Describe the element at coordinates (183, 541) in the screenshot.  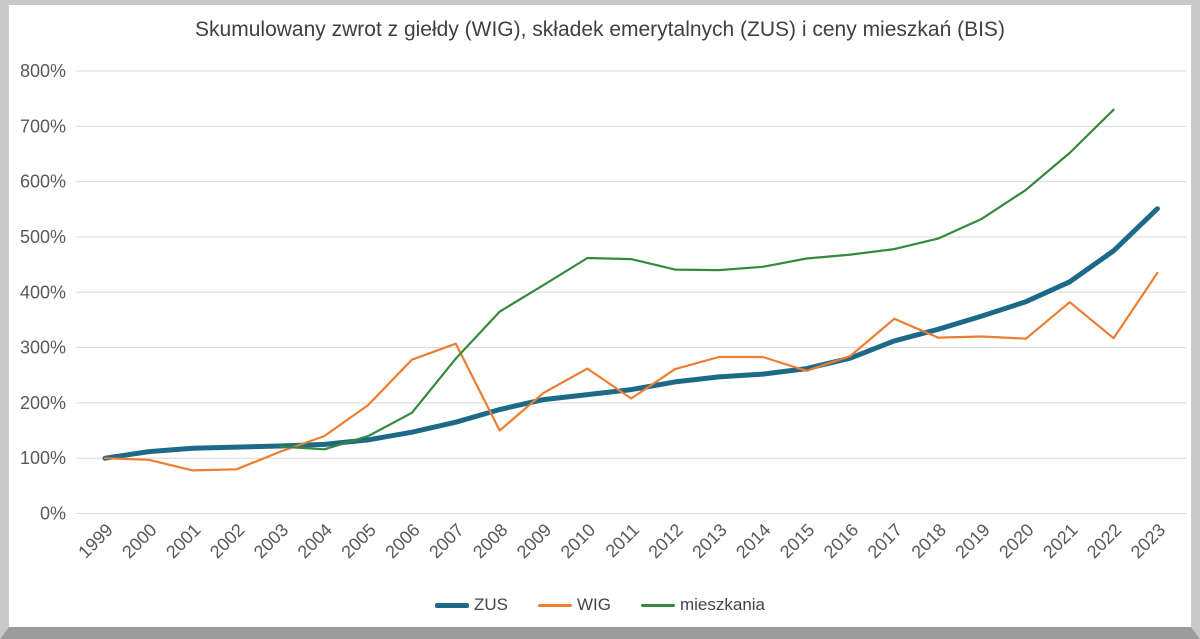
I see `x-tick-label: 2001` at that location.